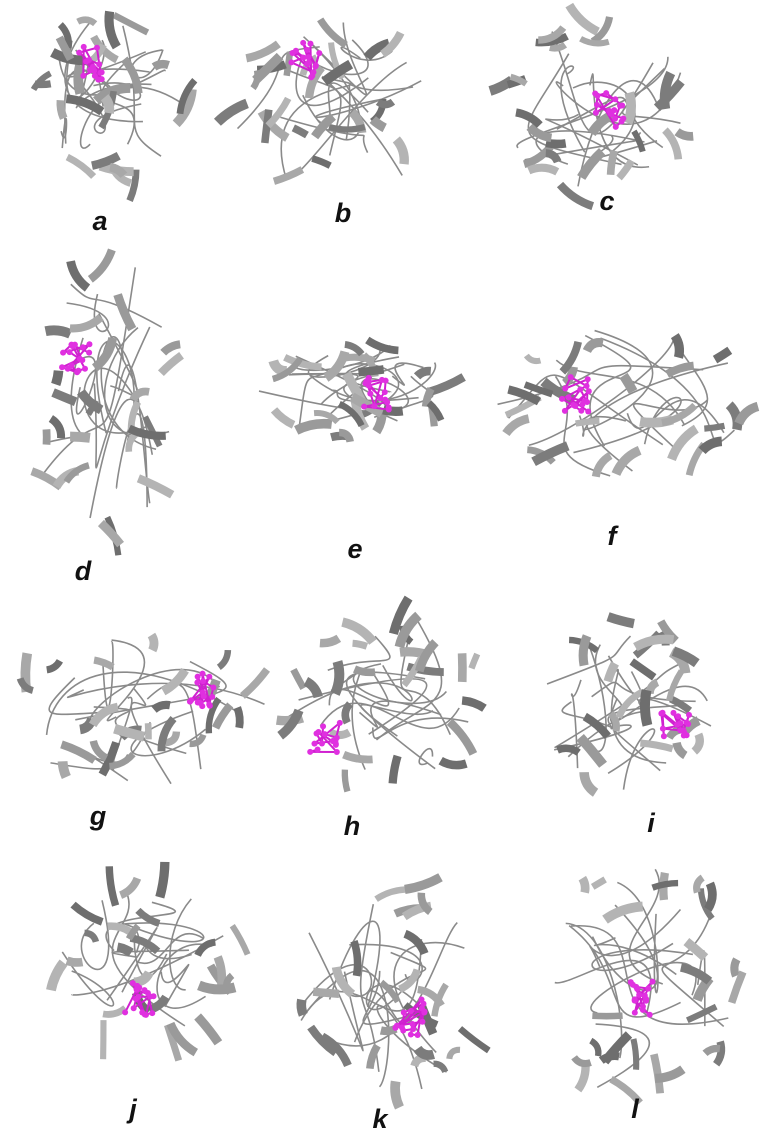 This screenshot has width=768, height=1133. What do you see at coordinates (609, 110) in the screenshot?
I see `ligand` at bounding box center [609, 110].